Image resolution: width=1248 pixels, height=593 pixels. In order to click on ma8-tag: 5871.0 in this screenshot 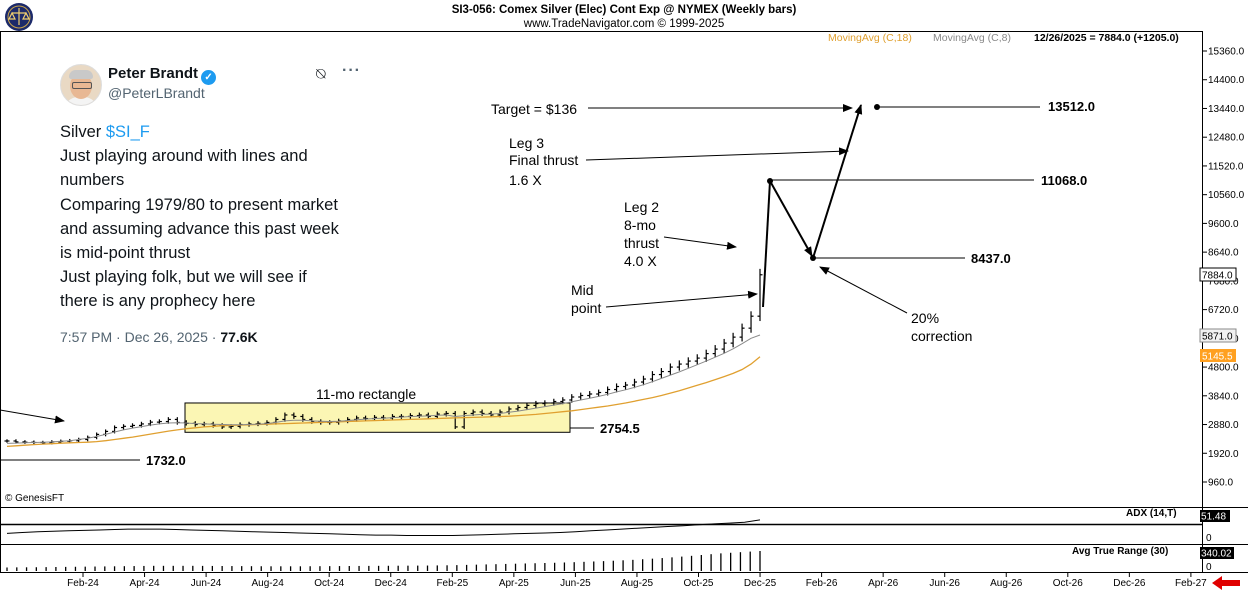, I will do `click(1217, 337)`.